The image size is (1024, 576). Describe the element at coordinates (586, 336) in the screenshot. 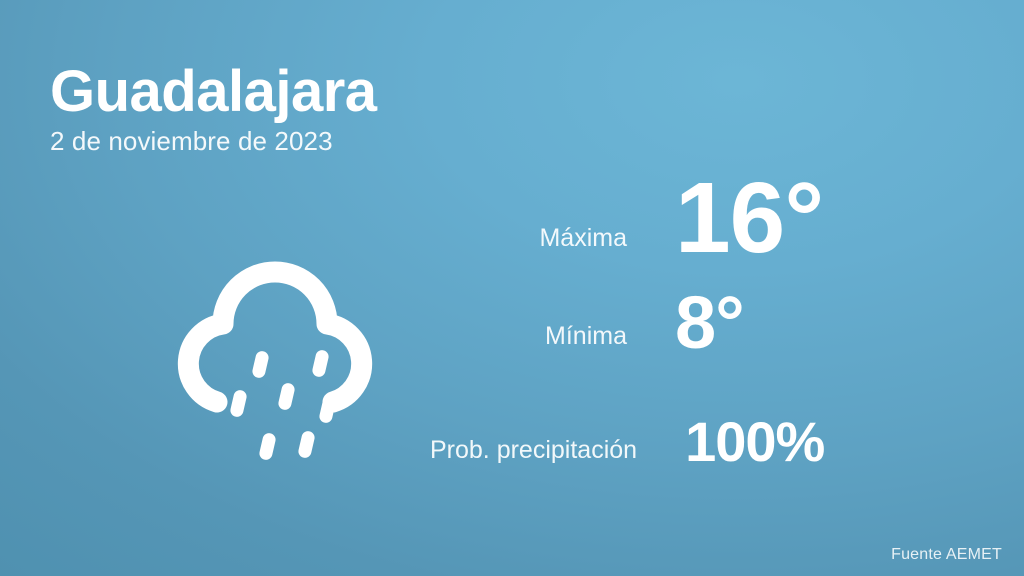

I see `reading-label-minima: Mínima` at that location.